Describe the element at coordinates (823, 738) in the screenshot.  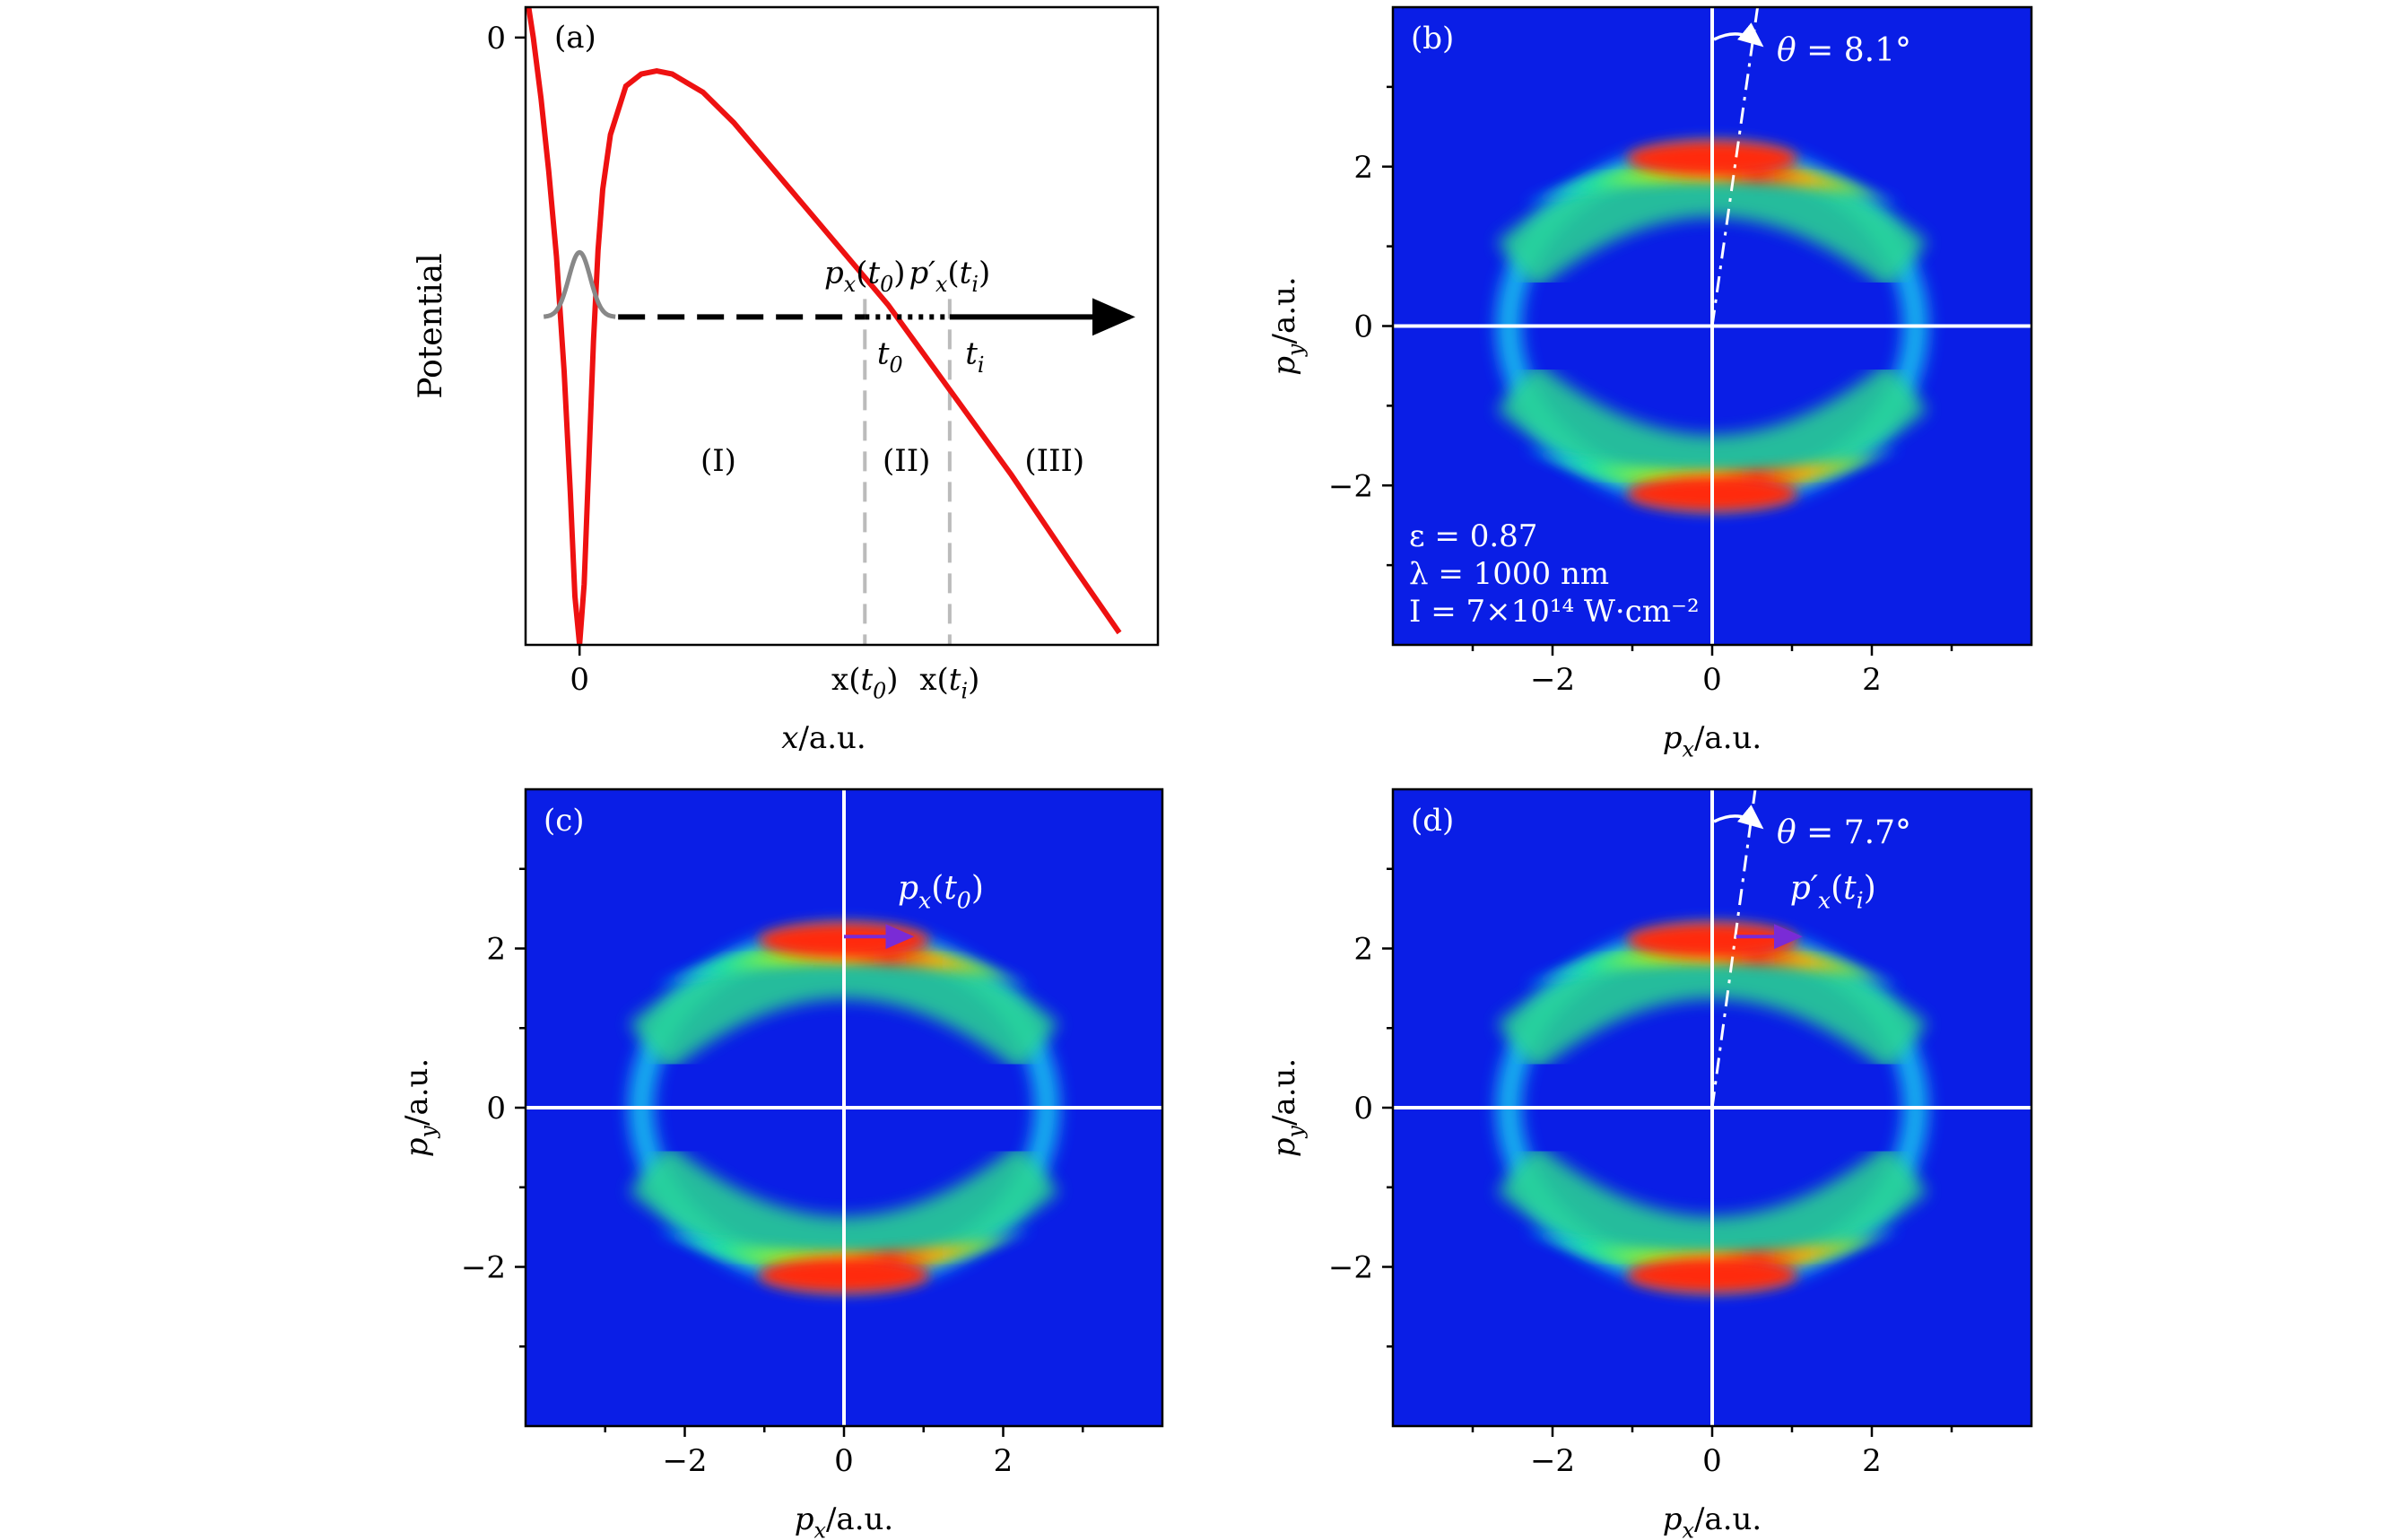
I see `panel-a-xlabel: x/a.u.` at that location.